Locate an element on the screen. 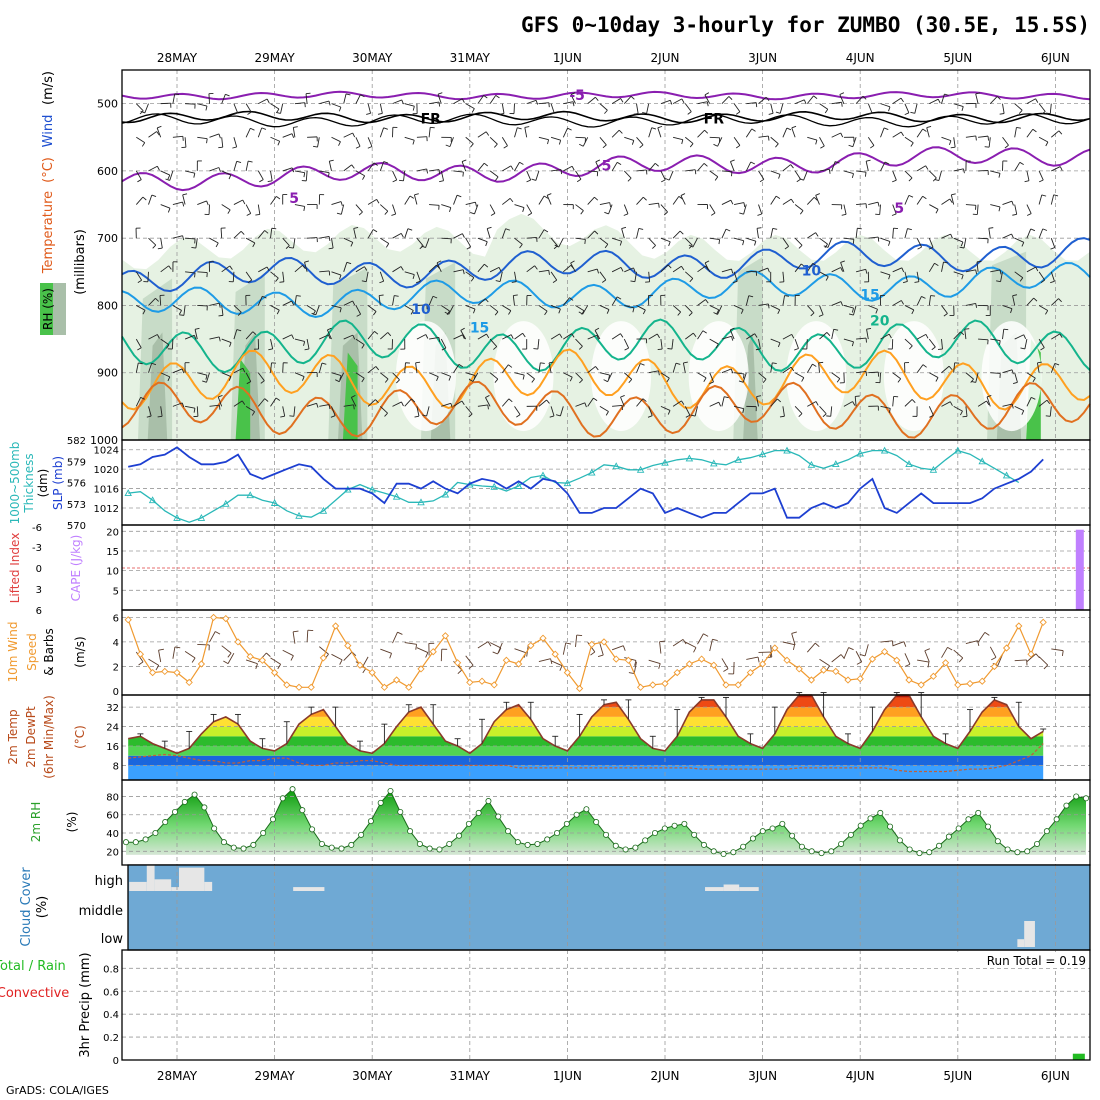 The height and width of the screenshot is (1100, 1100). credit-label: GrADS: COLA/IGES is located at coordinates (57, 1090).